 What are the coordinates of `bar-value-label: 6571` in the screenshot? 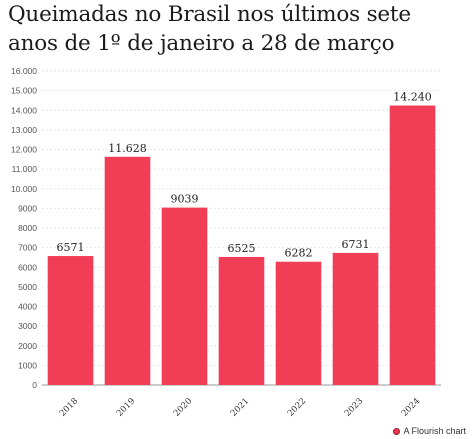 It's located at (71, 247).